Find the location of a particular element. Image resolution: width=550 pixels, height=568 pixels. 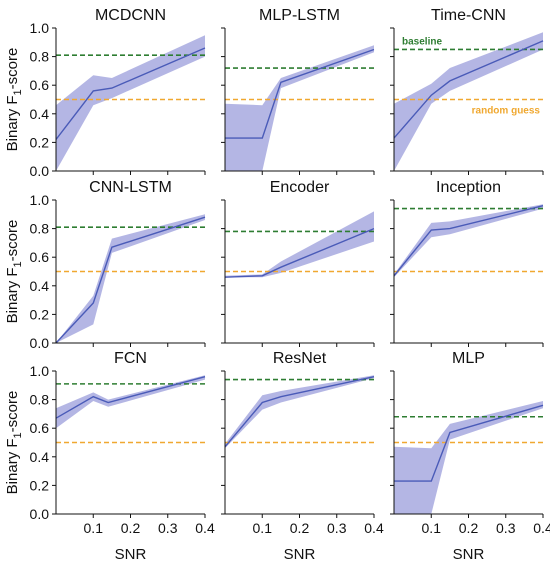

panel-title: CNN-LSTM is located at coordinates (130, 187).